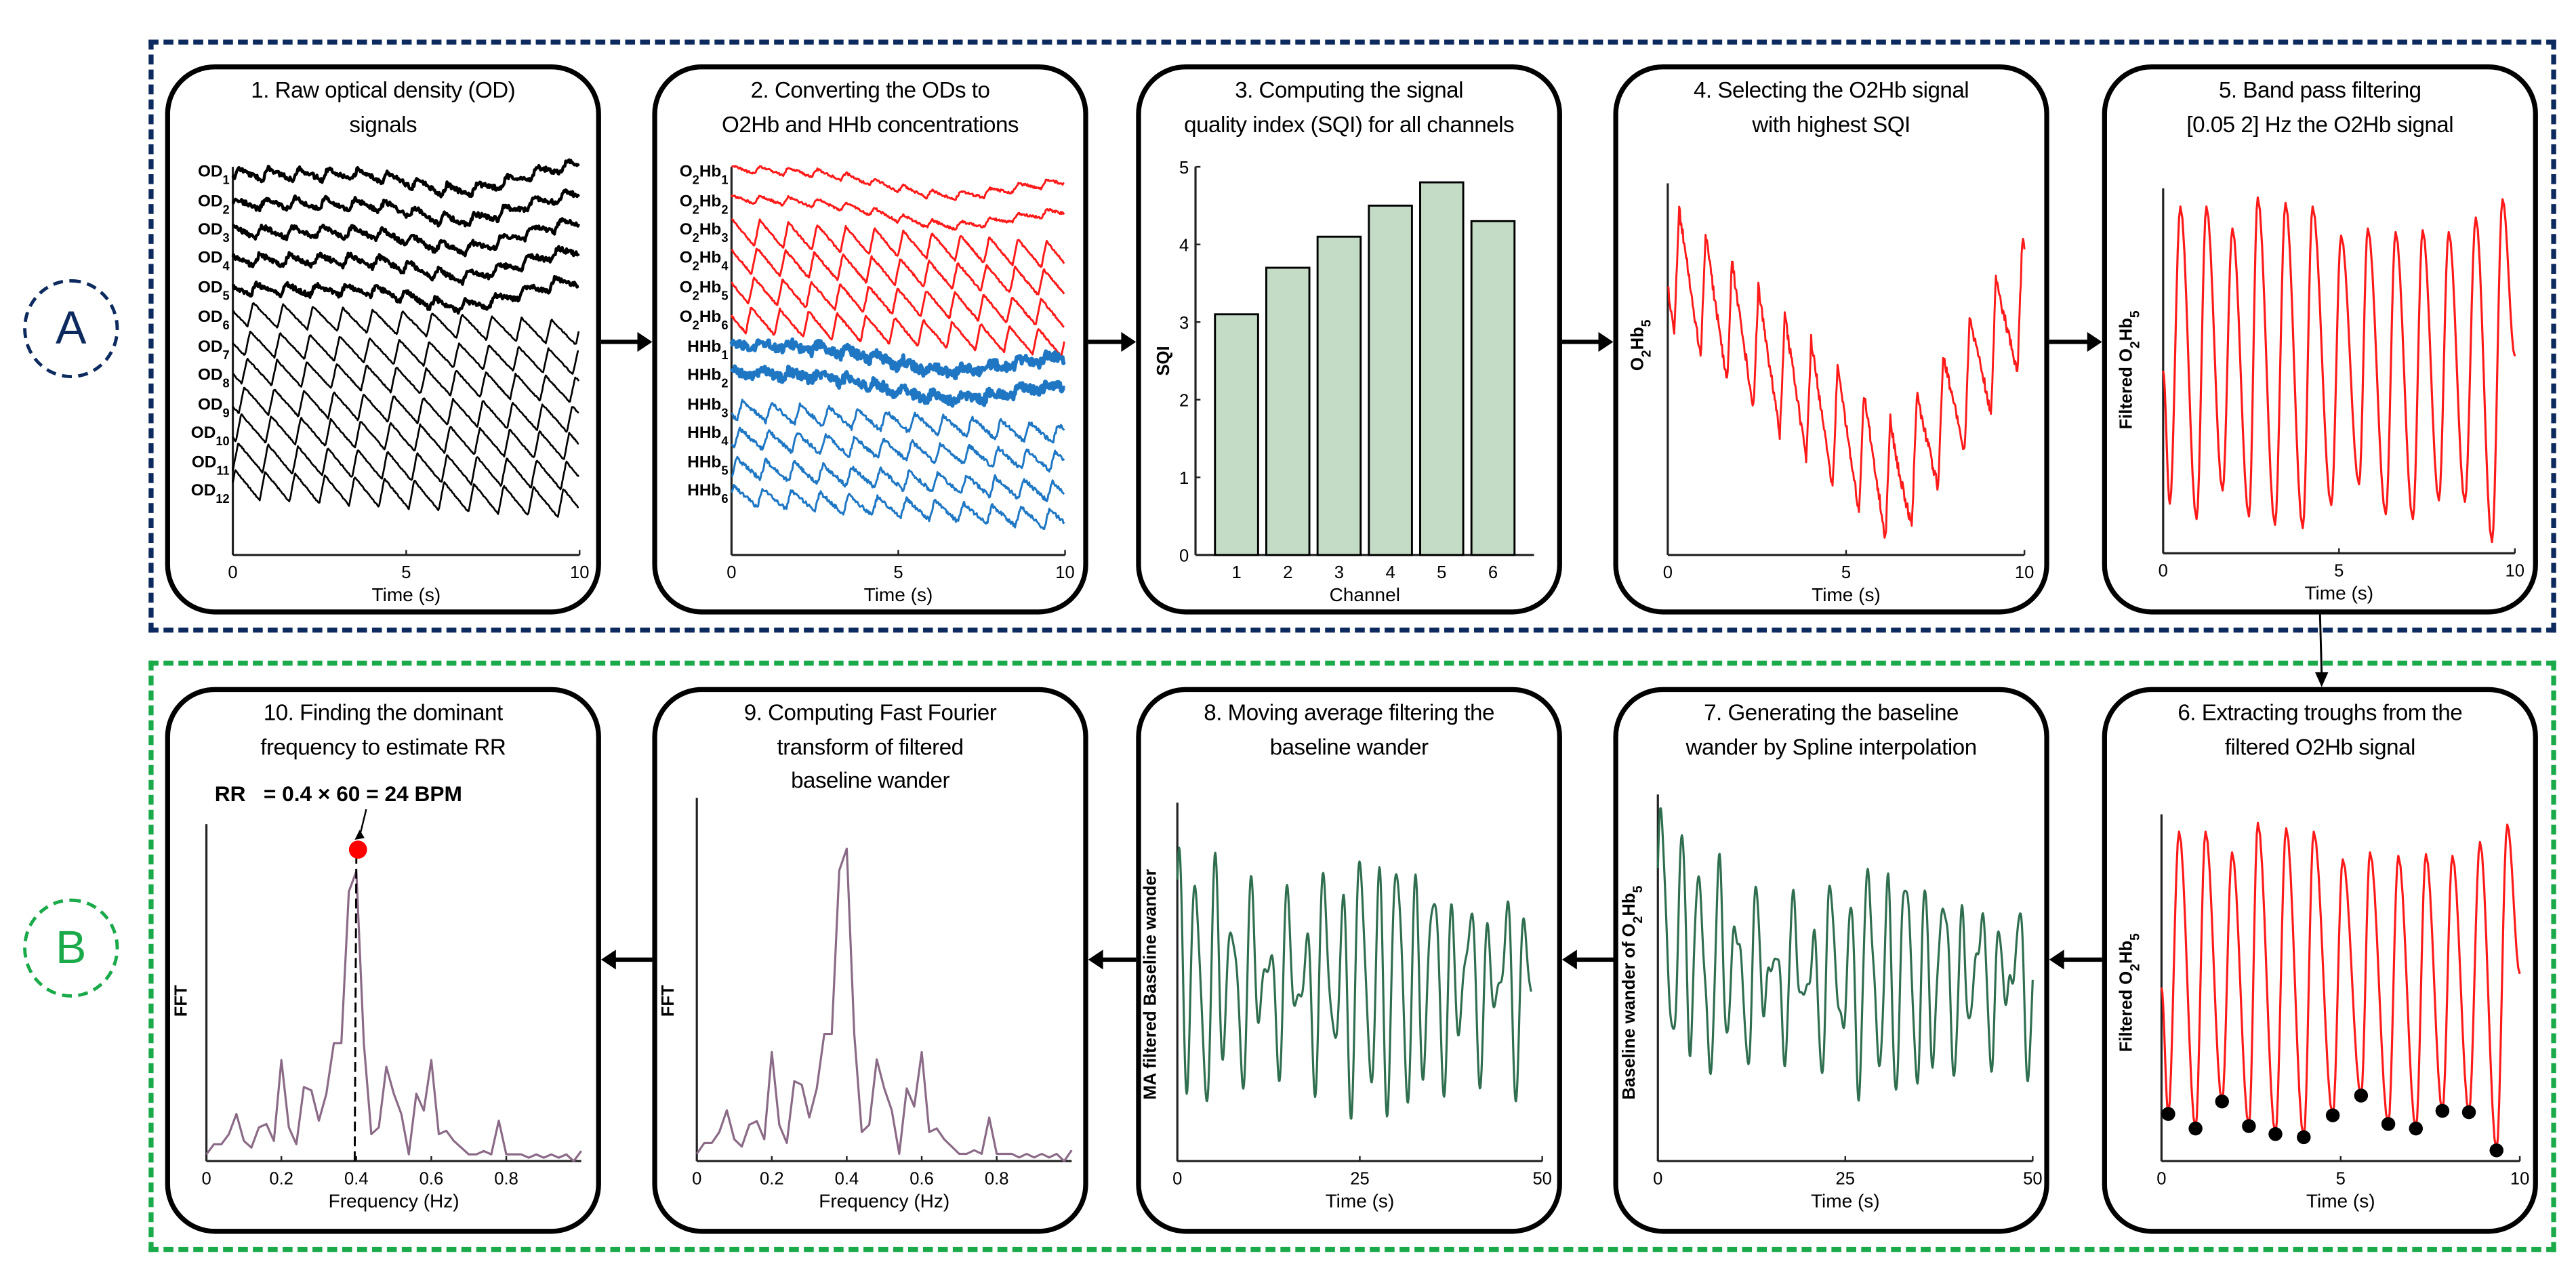 This screenshot has width=2576, height=1285. What do you see at coordinates (1847, 372) in the screenshot?
I see `o2hb5-signal` at bounding box center [1847, 372].